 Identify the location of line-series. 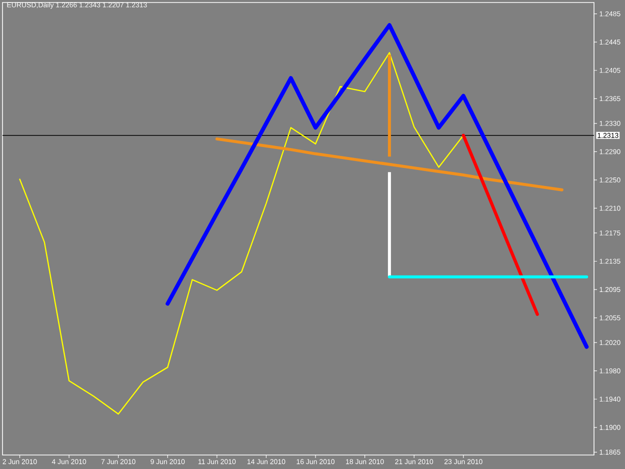
(500, 225).